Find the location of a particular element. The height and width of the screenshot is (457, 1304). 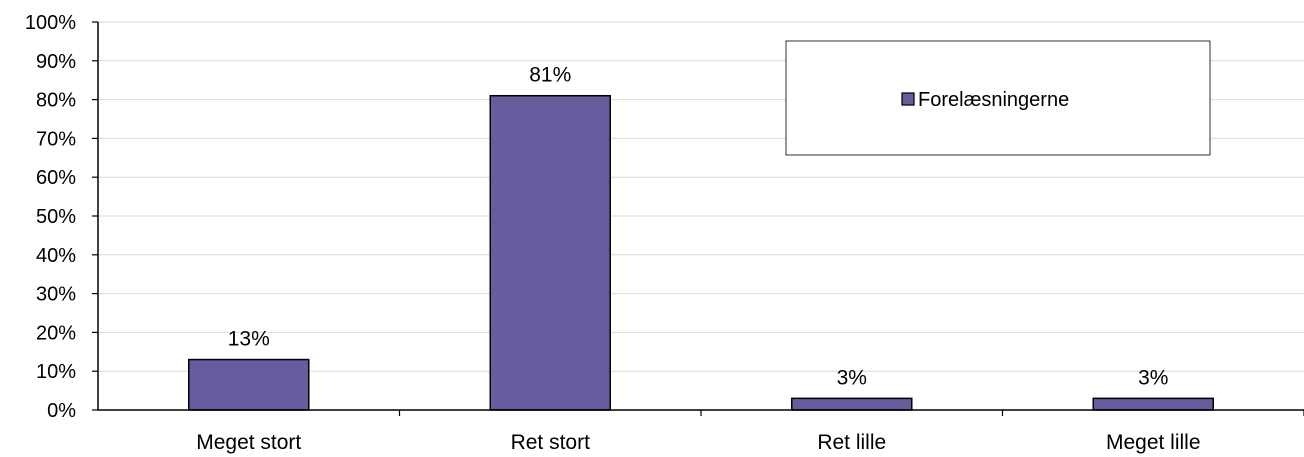

legend: Forelæsningerne is located at coordinates (998, 98).